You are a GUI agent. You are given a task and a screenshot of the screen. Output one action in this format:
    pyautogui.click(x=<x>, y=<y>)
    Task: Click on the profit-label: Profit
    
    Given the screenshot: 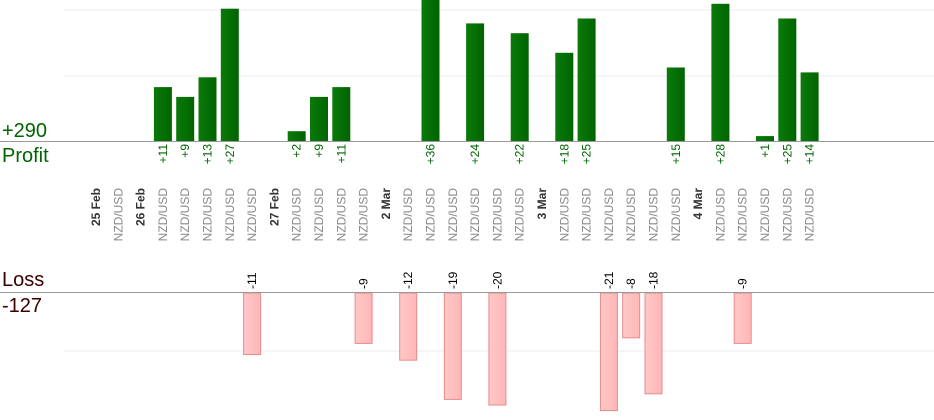 What is the action you would take?
    pyautogui.click(x=25, y=156)
    